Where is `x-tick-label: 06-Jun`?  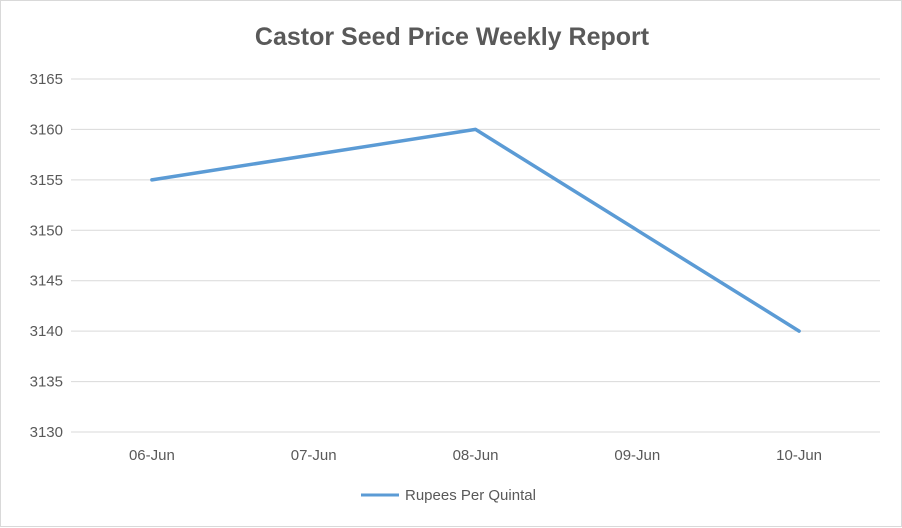 x-tick-label: 06-Jun is located at coordinates (152, 455).